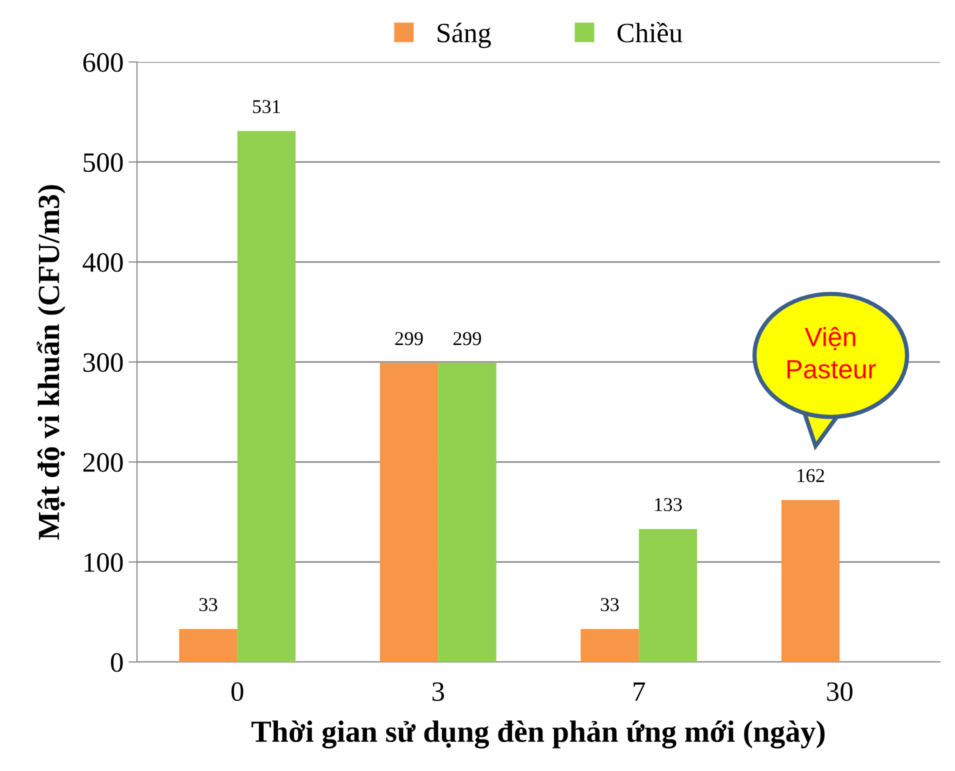 The width and height of the screenshot is (955, 771). I want to click on y-tick-label: 100, so click(103, 562).